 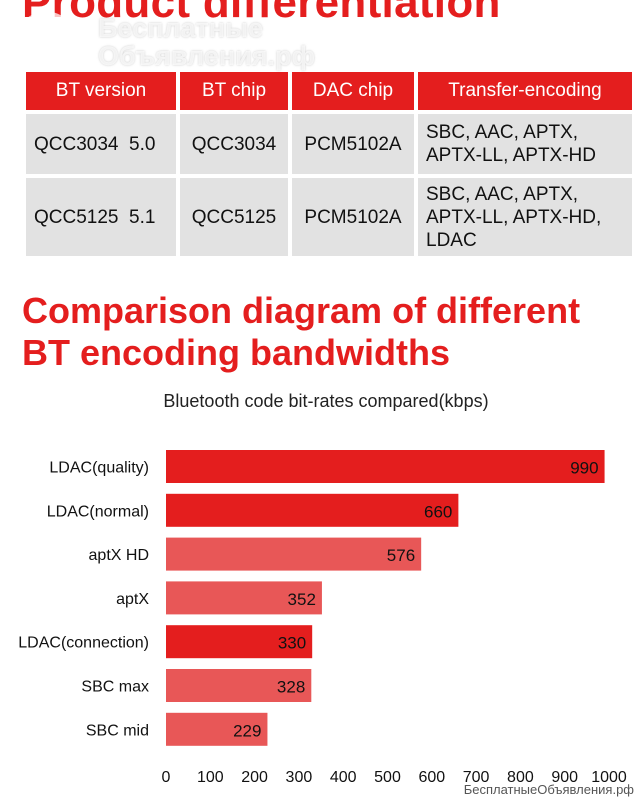 What do you see at coordinates (234, 144) in the screenshot?
I see `cell-bt-chip: QCC3034` at bounding box center [234, 144].